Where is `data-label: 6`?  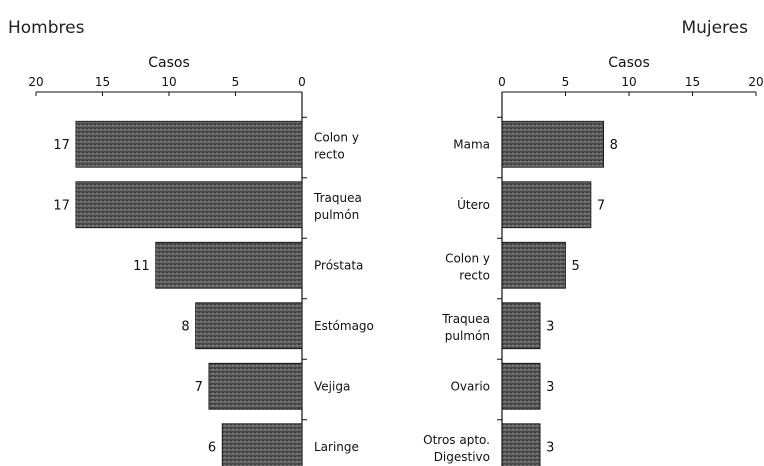 data-label: 6 is located at coordinates (212, 447).